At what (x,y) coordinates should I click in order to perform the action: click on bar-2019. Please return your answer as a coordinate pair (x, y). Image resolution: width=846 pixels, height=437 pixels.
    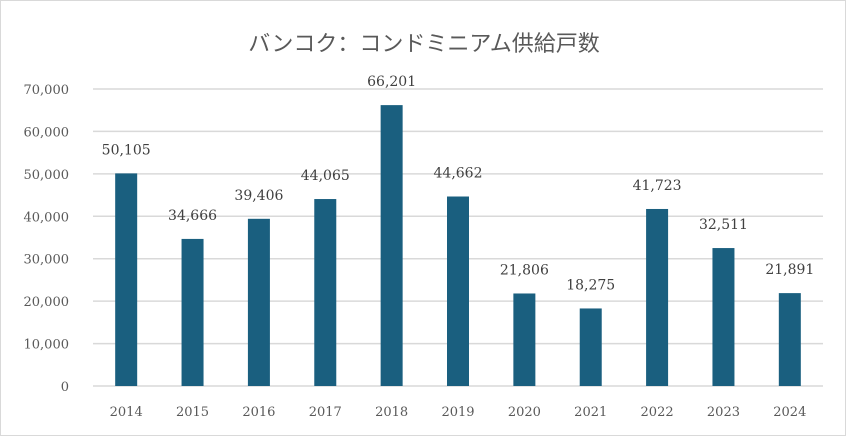
    Looking at the image, I should click on (458, 291).